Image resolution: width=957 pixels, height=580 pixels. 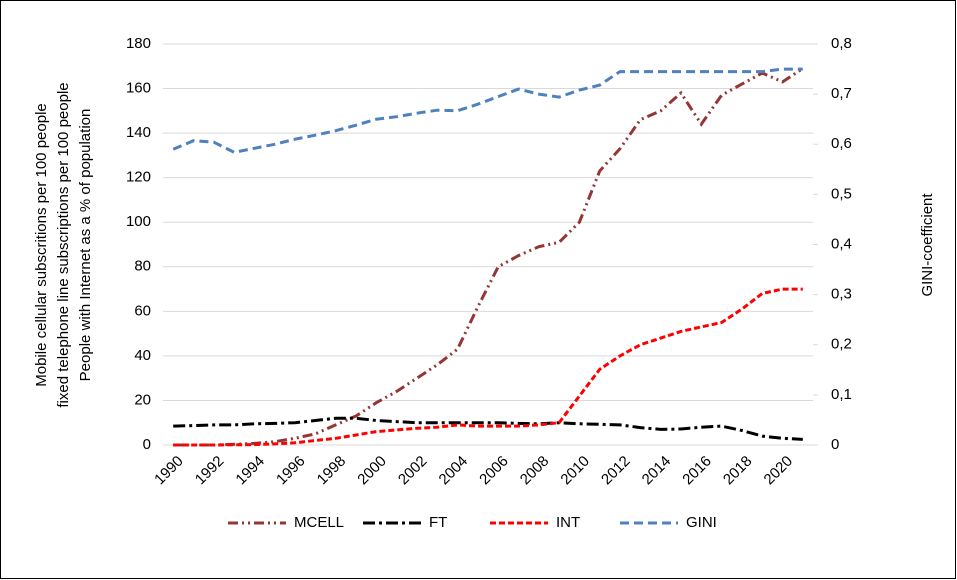 I want to click on y-tick-label: 160, so click(x=138, y=88).